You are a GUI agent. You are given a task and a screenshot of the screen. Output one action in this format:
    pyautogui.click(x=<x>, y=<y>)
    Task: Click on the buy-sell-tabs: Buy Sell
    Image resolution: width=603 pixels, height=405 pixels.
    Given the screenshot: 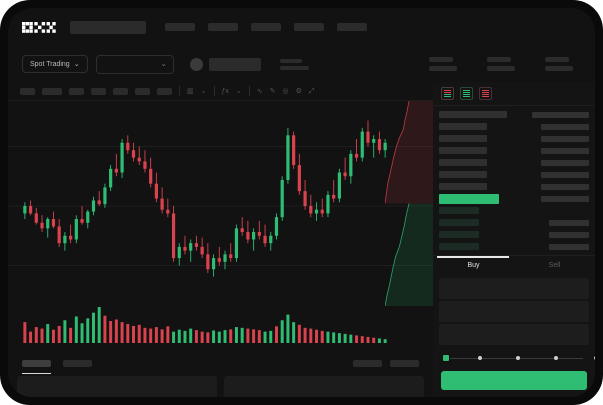 What is the action you would take?
    pyautogui.click(x=514, y=264)
    